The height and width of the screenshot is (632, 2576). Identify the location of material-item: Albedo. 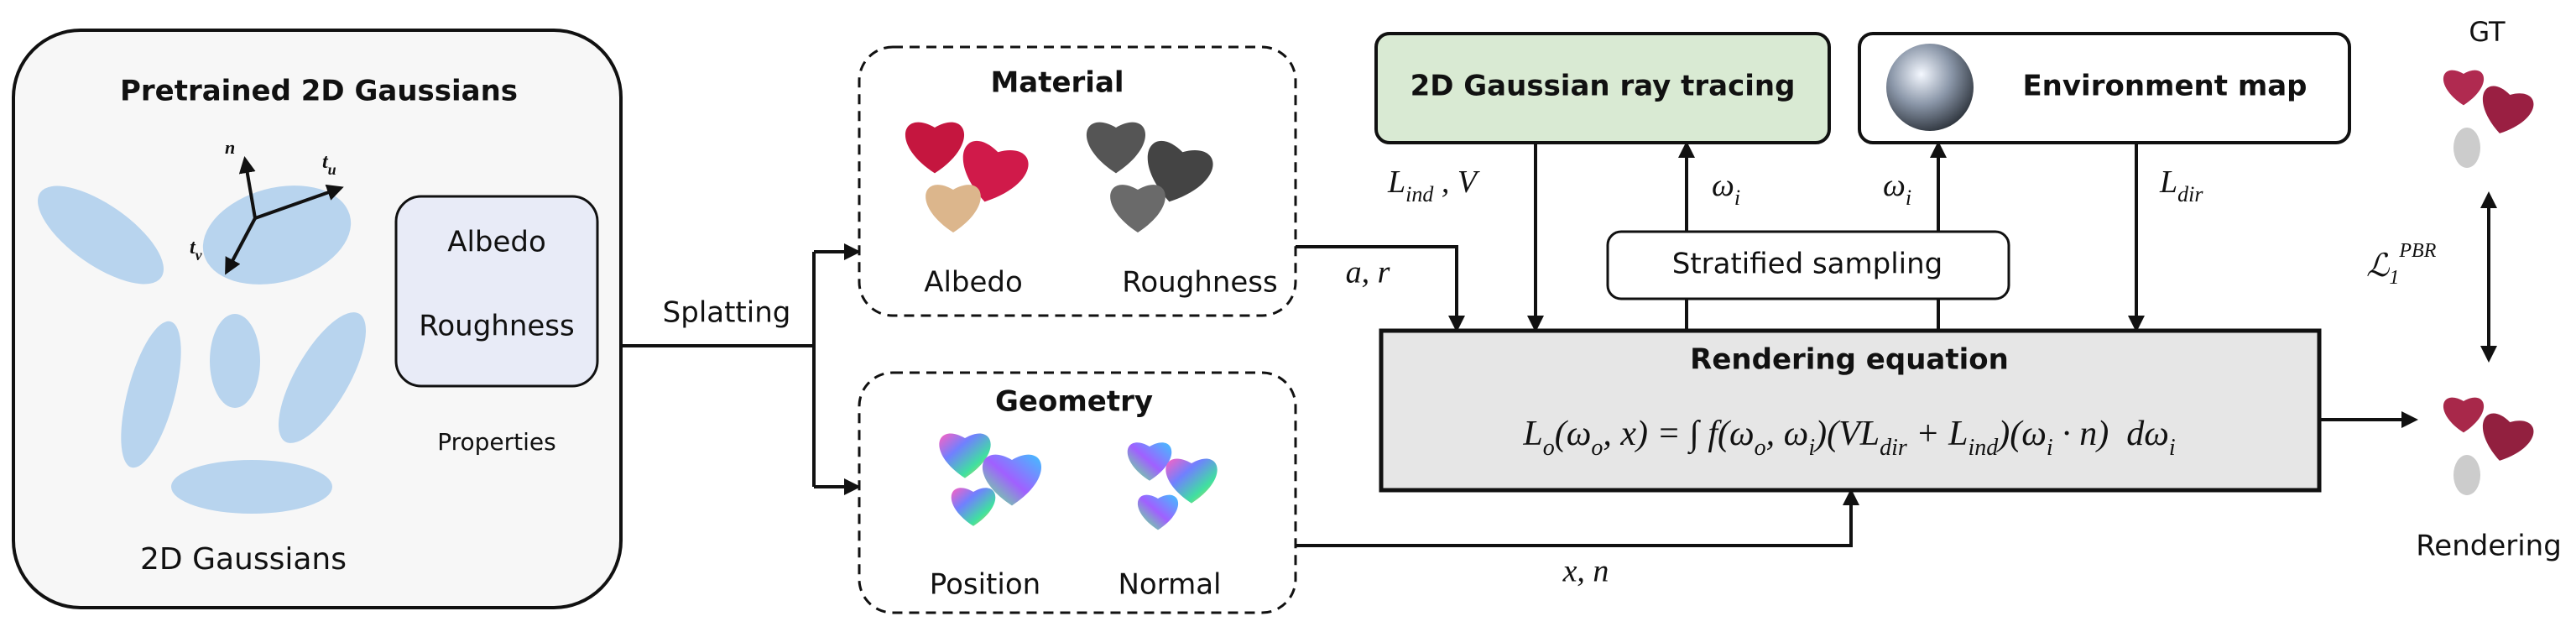
(974, 283).